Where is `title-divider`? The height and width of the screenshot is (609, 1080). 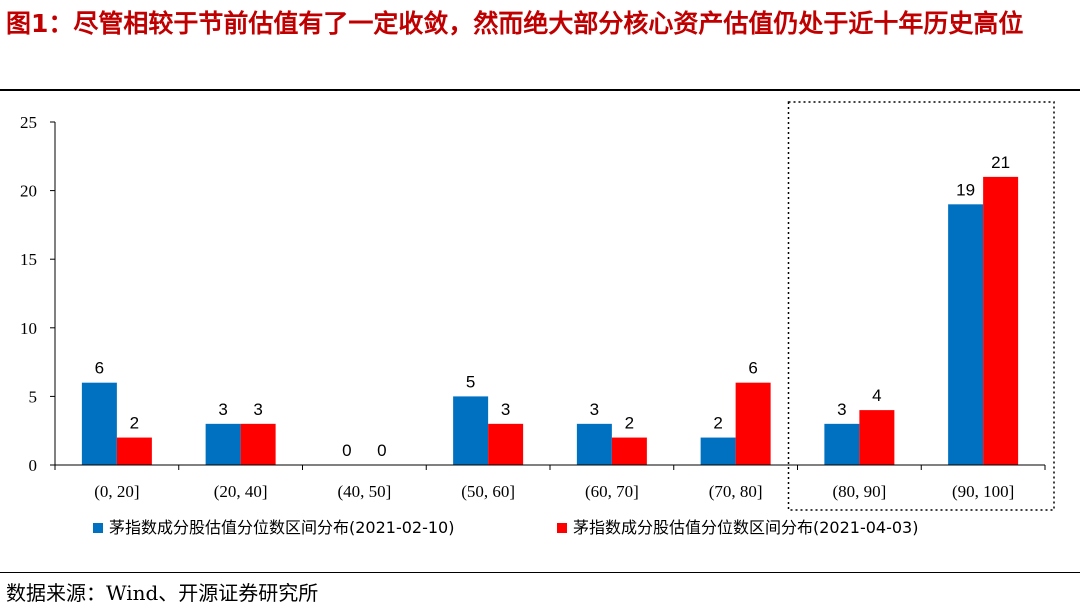 title-divider is located at coordinates (540, 90).